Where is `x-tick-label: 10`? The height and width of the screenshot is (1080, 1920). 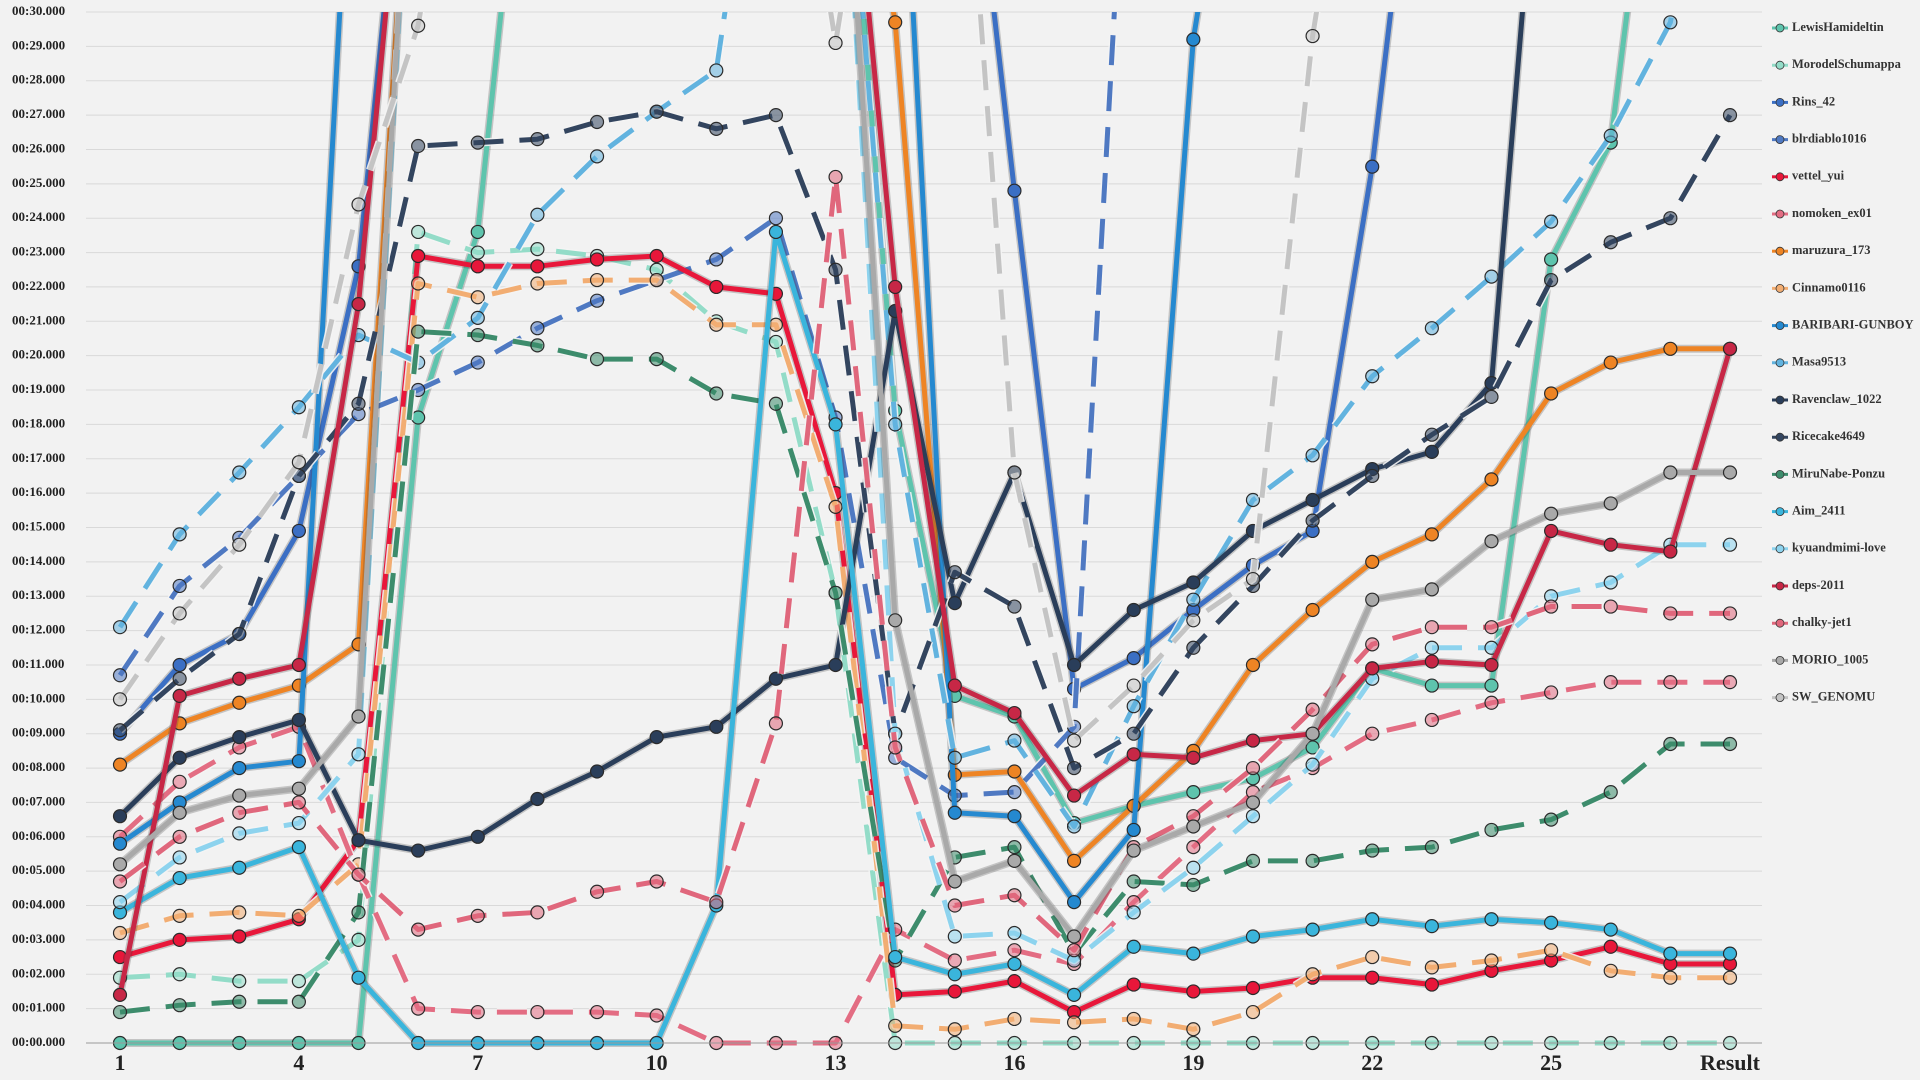 x-tick-label: 10 is located at coordinates (657, 1062).